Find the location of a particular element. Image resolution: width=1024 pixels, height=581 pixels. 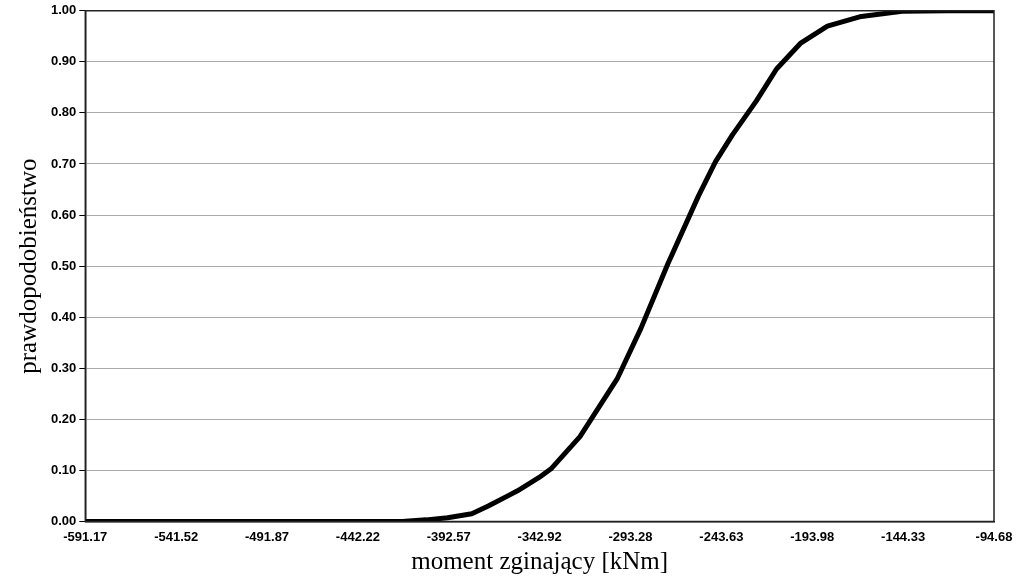

y-tick-label: 0.30 is located at coordinates (63, 367).